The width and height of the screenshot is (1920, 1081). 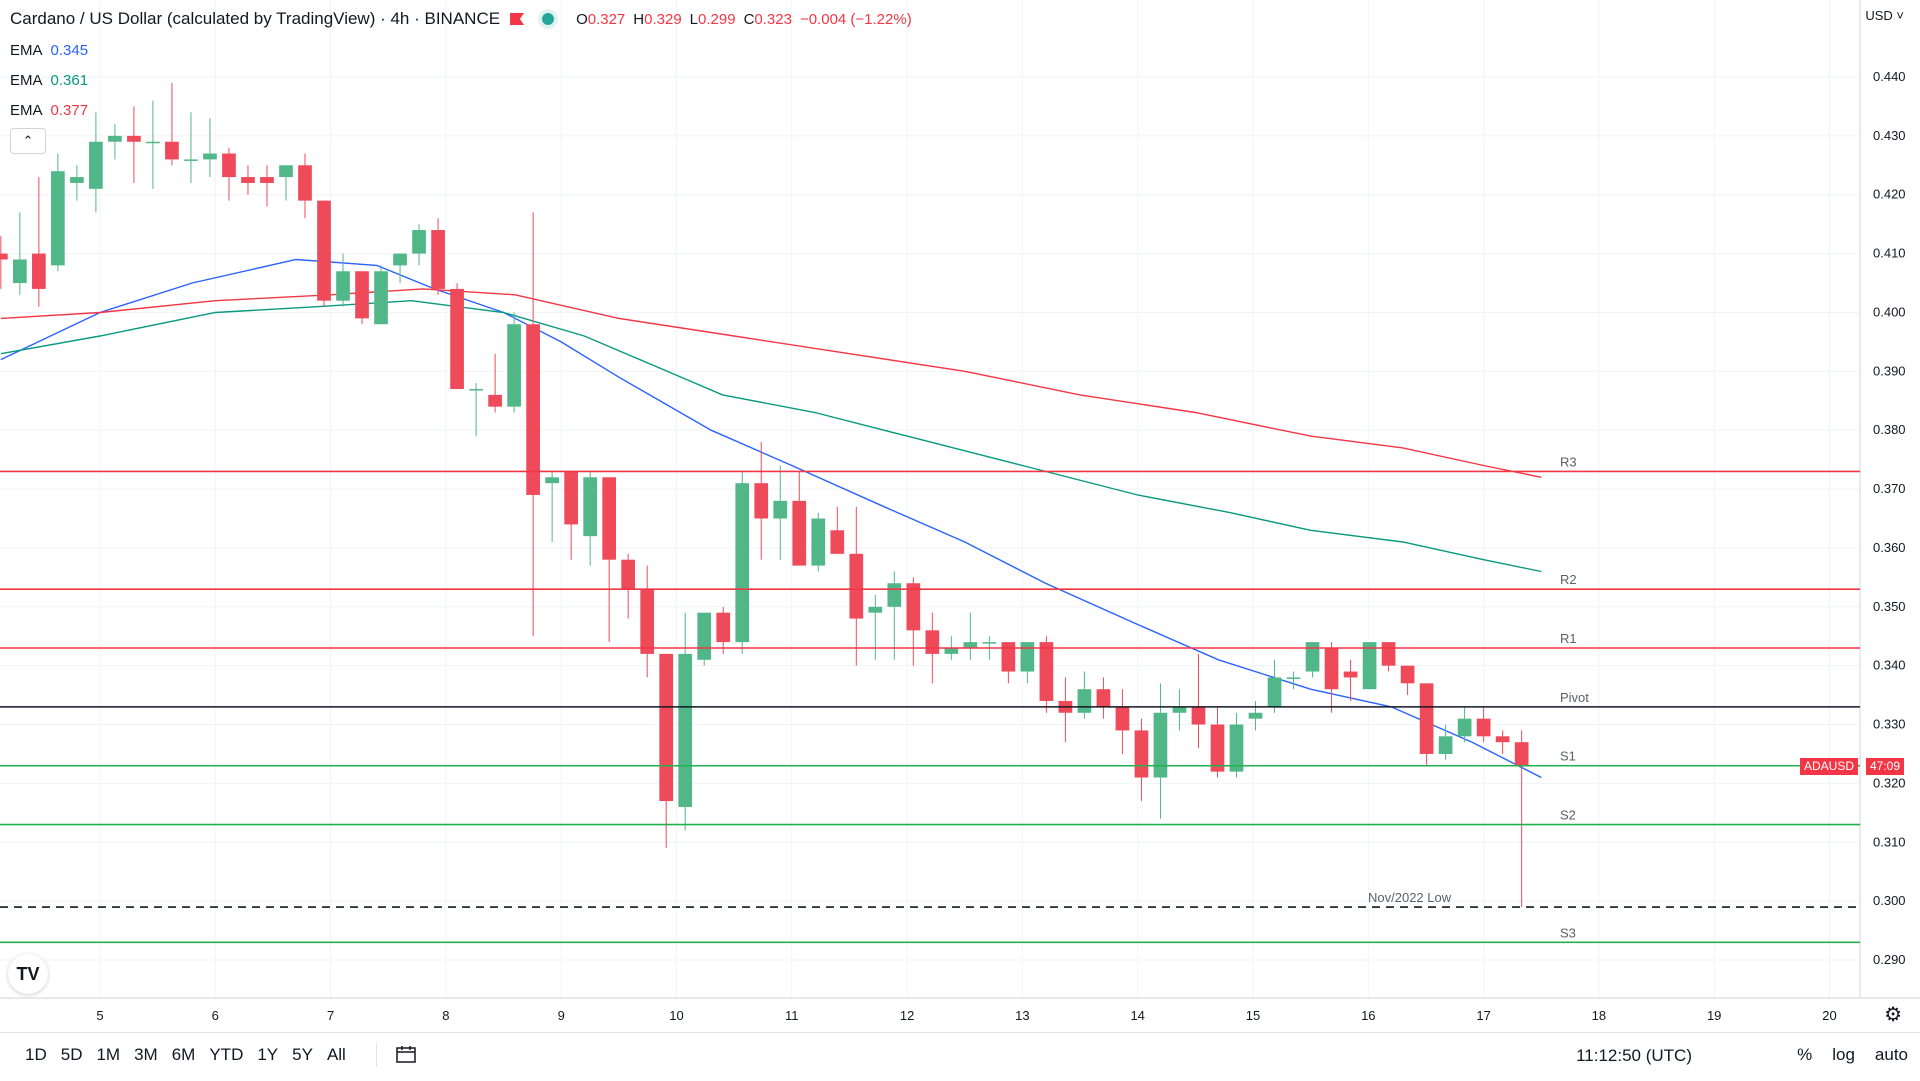 What do you see at coordinates (1634, 1055) in the screenshot?
I see `utc-clock: 11:12:50 (UTC)` at bounding box center [1634, 1055].